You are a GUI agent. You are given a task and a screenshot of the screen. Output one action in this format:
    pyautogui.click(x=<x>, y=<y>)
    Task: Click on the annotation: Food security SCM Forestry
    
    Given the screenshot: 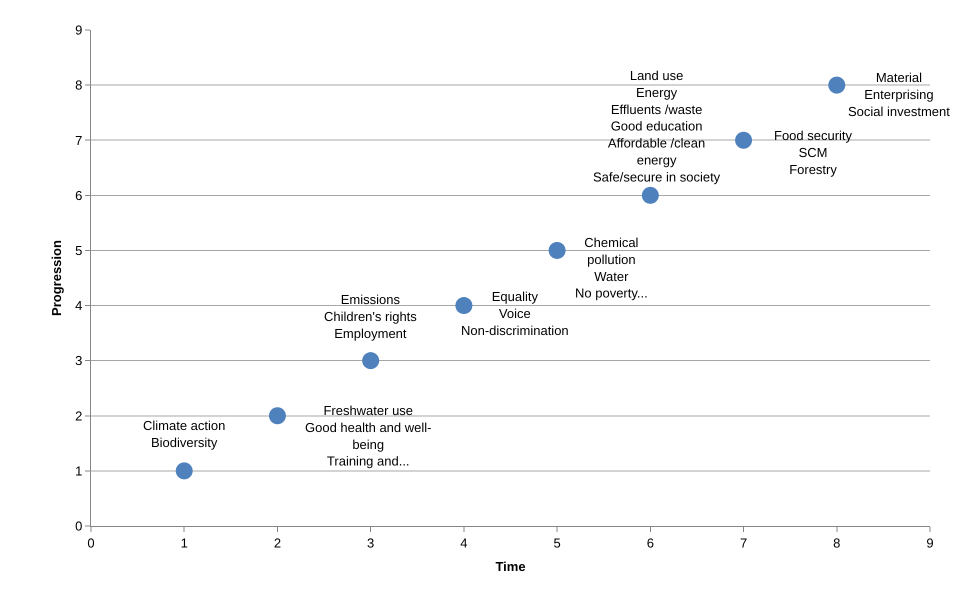 What is the action you would take?
    pyautogui.click(x=813, y=152)
    